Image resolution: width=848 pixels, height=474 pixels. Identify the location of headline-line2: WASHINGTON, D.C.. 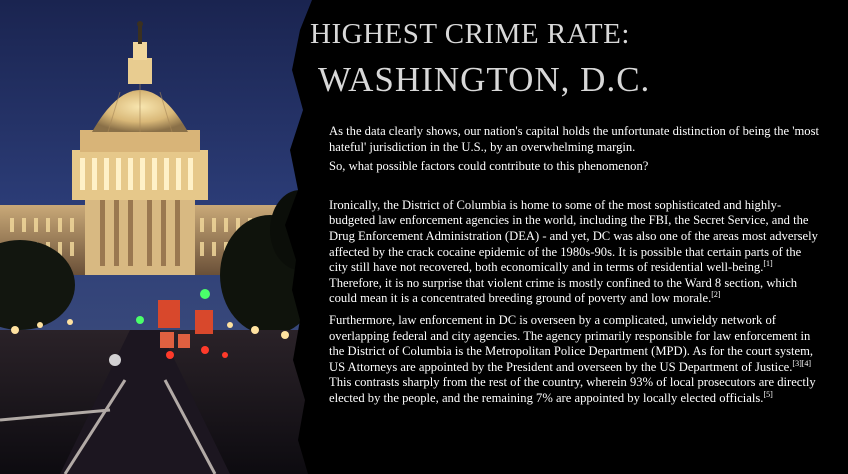
(484, 79).